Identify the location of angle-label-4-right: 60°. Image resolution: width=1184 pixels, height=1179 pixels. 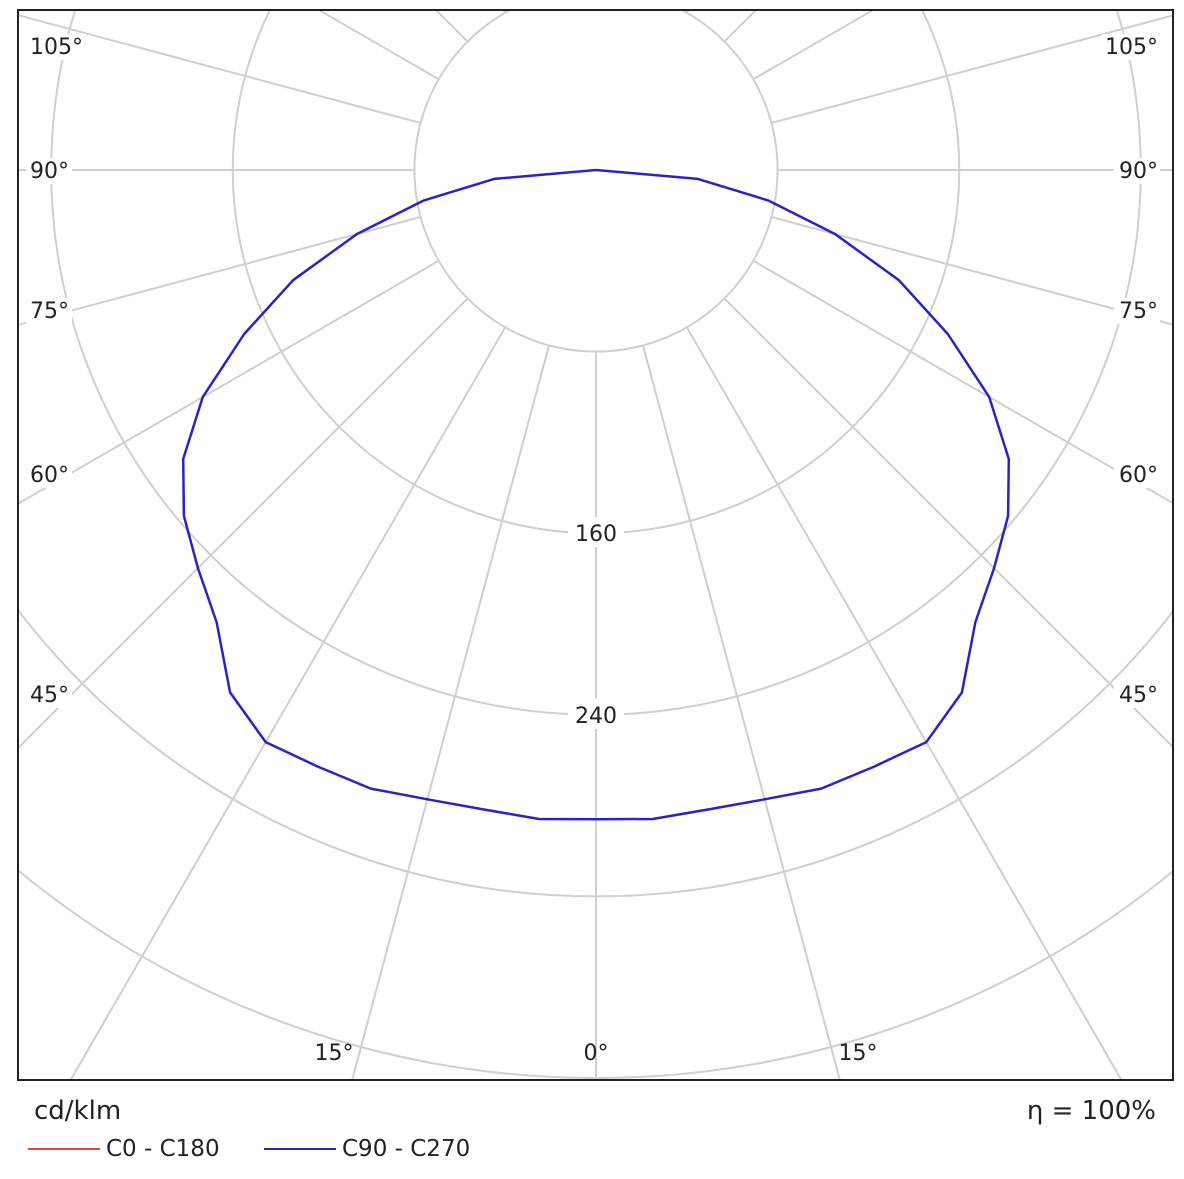
(1138, 475).